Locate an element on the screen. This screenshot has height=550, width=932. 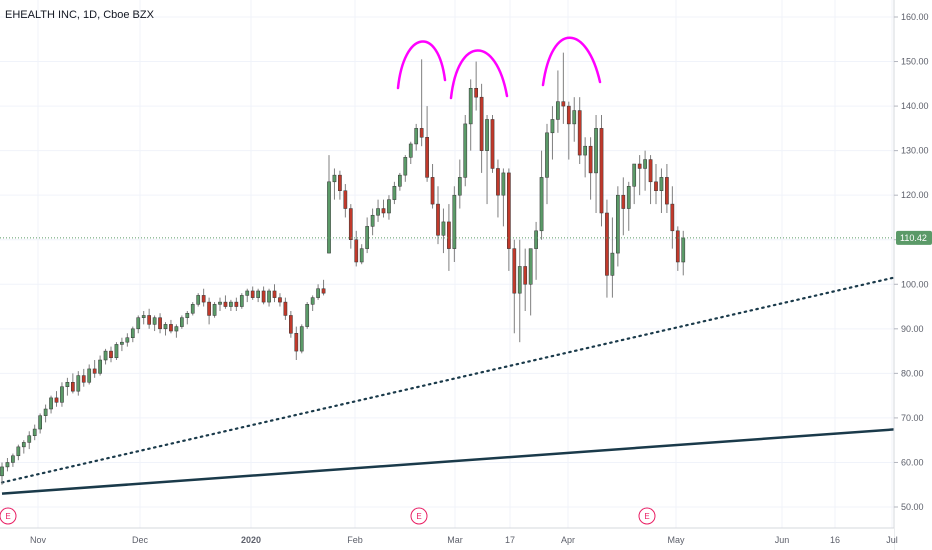
time-axis-background is located at coordinates (447, 539).